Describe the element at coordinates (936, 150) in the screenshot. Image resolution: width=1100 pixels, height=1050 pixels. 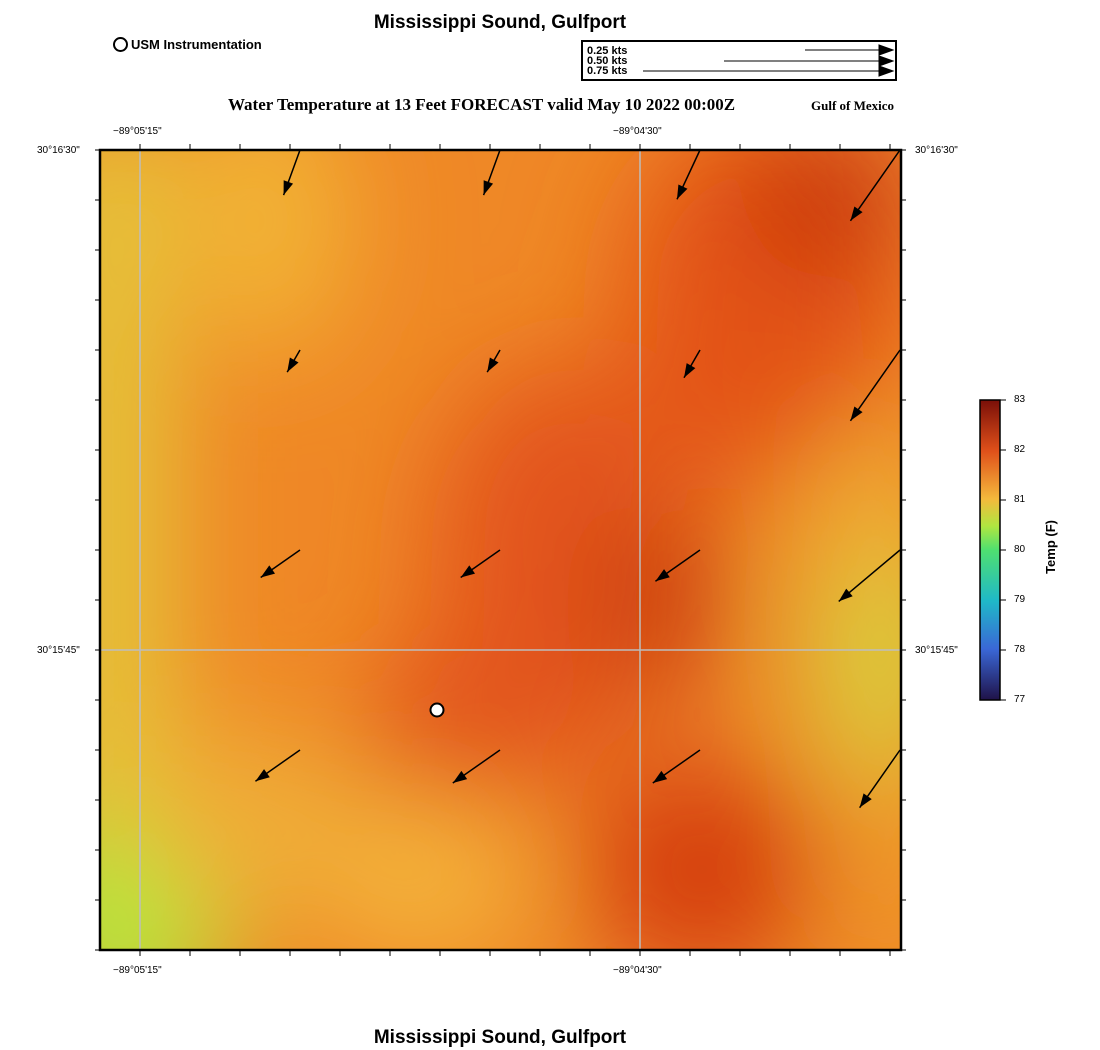
I see `lat-tick-label-right-north: 30°16'30"` at that location.